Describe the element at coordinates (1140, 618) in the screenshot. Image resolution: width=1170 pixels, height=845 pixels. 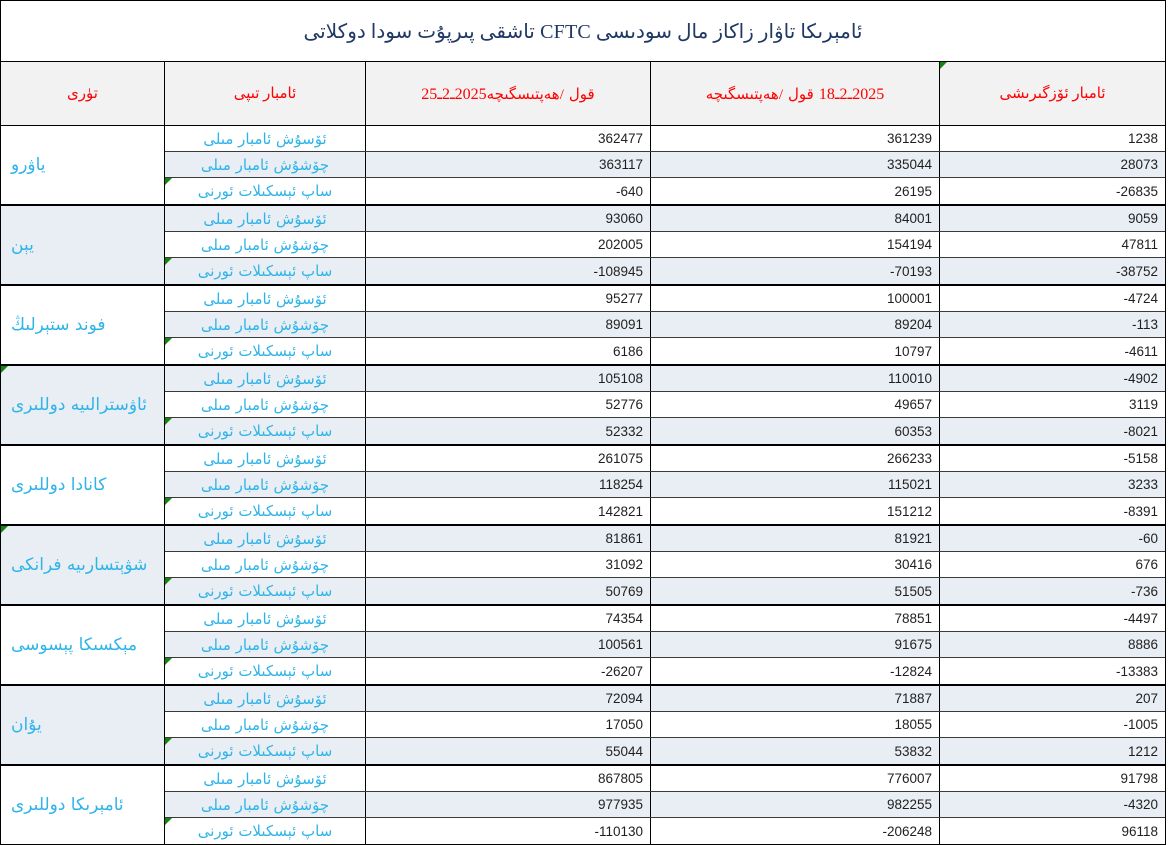
I see `value-cell-change: -4497` at that location.